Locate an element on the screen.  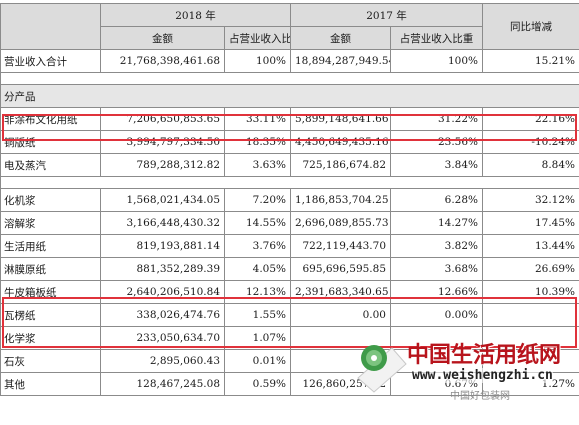
amount-2017: 725,186,674.82 is located at coordinates (340, 165).